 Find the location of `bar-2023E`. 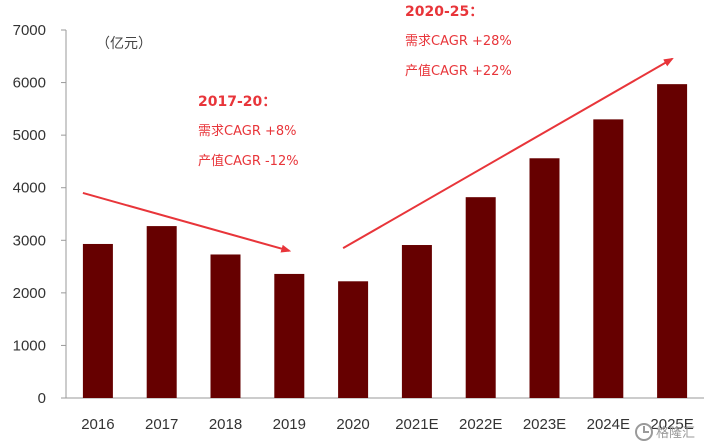

bar-2023E is located at coordinates (544, 278).